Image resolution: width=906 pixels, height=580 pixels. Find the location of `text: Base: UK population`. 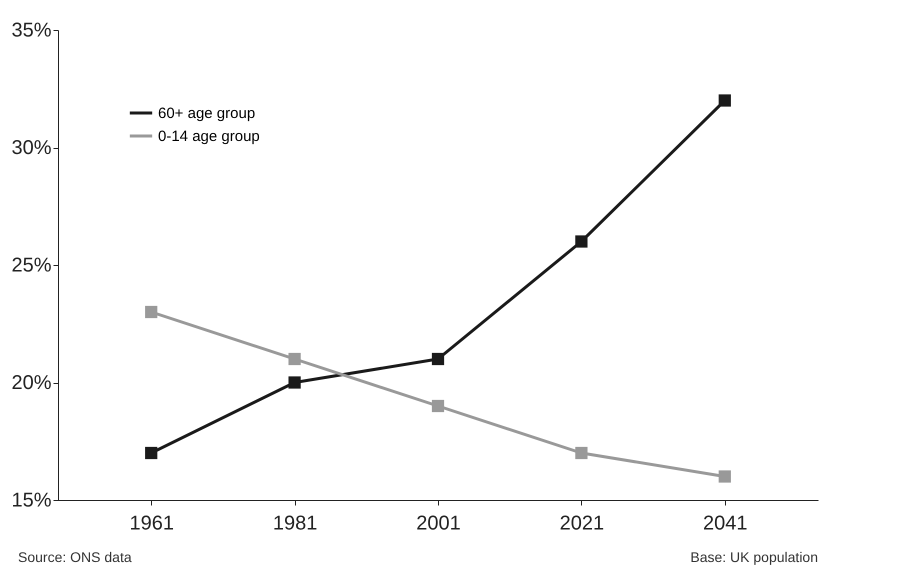

text: Base: UK population is located at coordinates (754, 557).